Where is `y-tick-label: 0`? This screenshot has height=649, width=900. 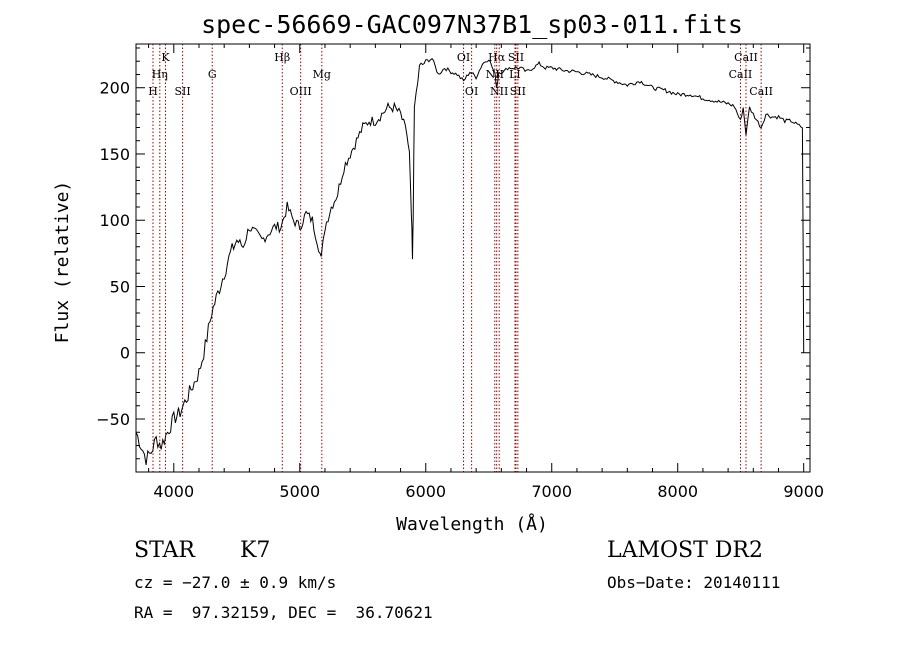 y-tick-label: 0 is located at coordinates (125, 353).